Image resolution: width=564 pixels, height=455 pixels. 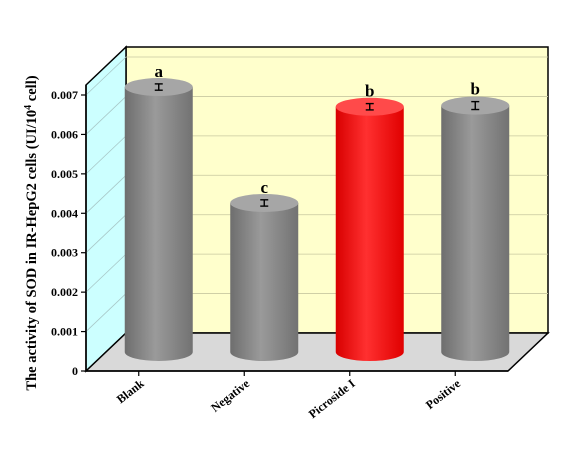 What do you see at coordinates (64, 332) in the screenshot?
I see `y-tick-label: 0.001` at bounding box center [64, 332].